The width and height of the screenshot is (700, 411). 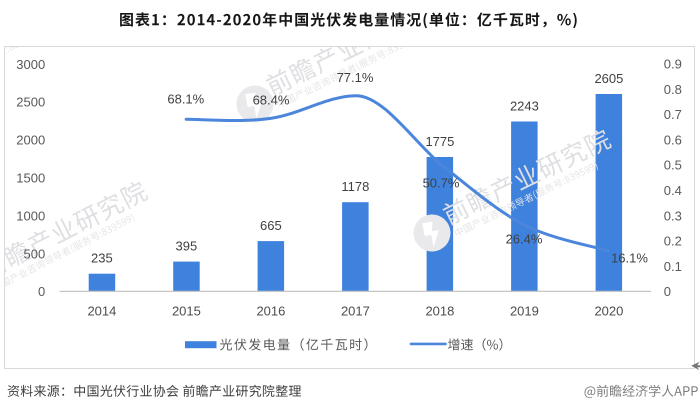 I want to click on svg-text: 0.3, so click(x=673, y=215).